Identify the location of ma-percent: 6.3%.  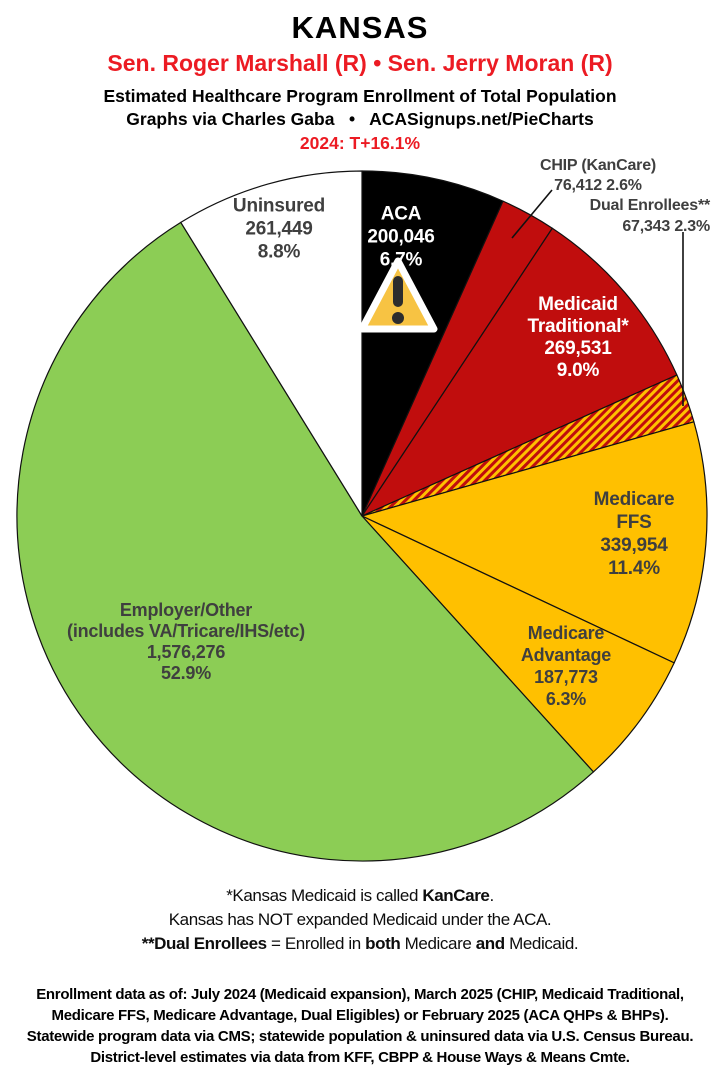
(566, 699).